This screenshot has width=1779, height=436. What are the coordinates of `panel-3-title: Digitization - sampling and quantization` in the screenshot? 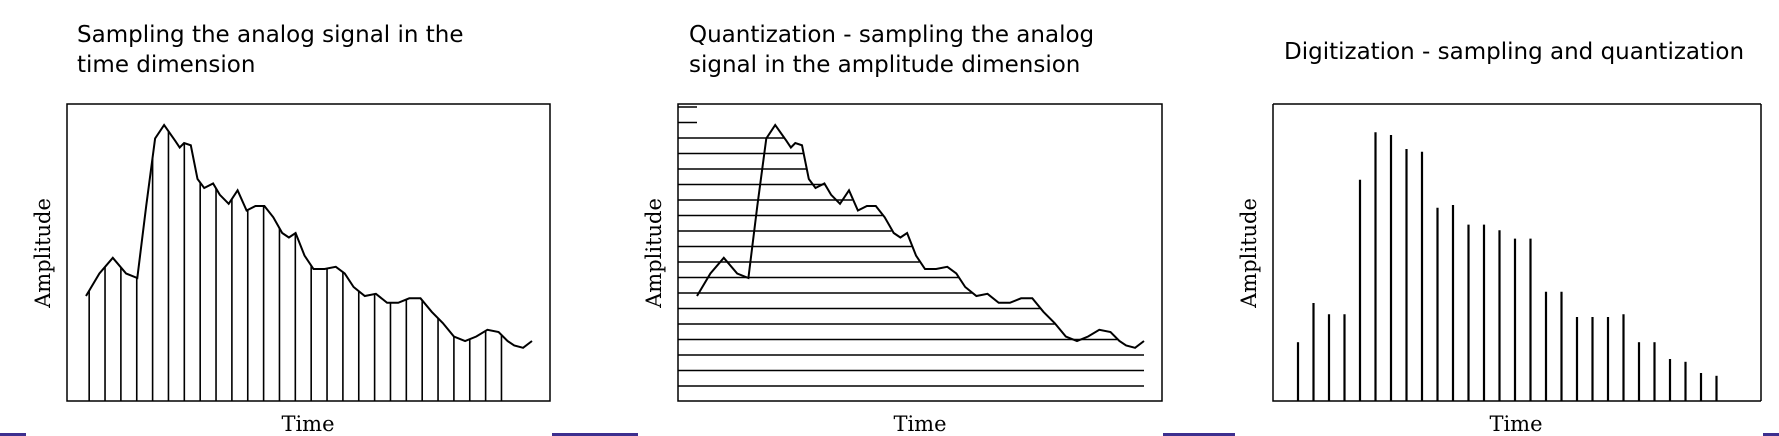 It's located at (1514, 52).